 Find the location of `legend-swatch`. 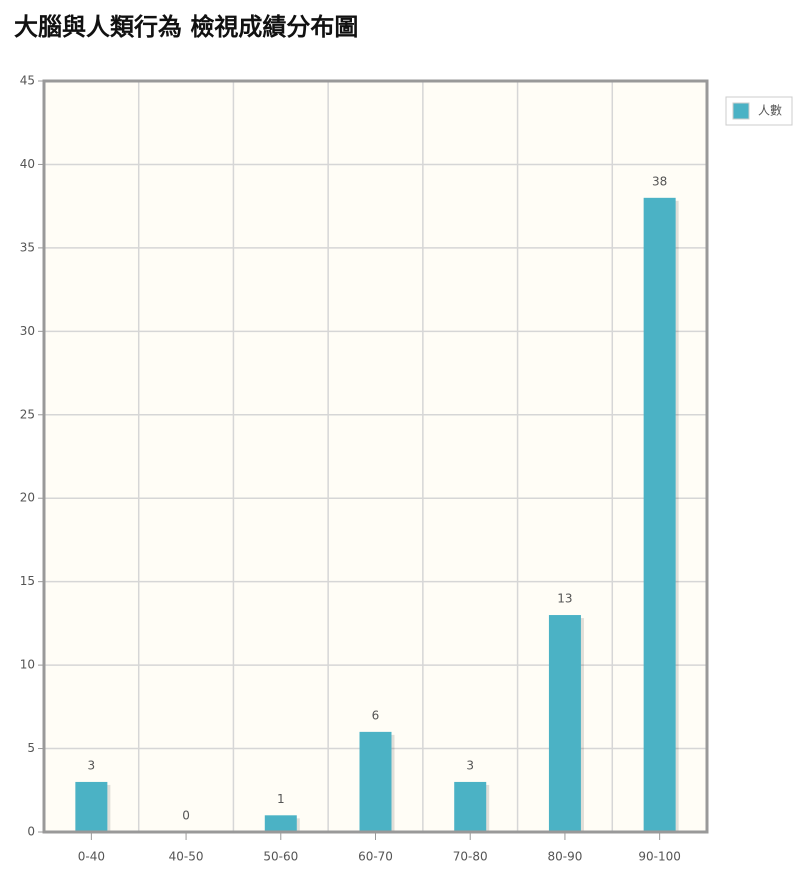

legend-swatch is located at coordinates (741, 111).